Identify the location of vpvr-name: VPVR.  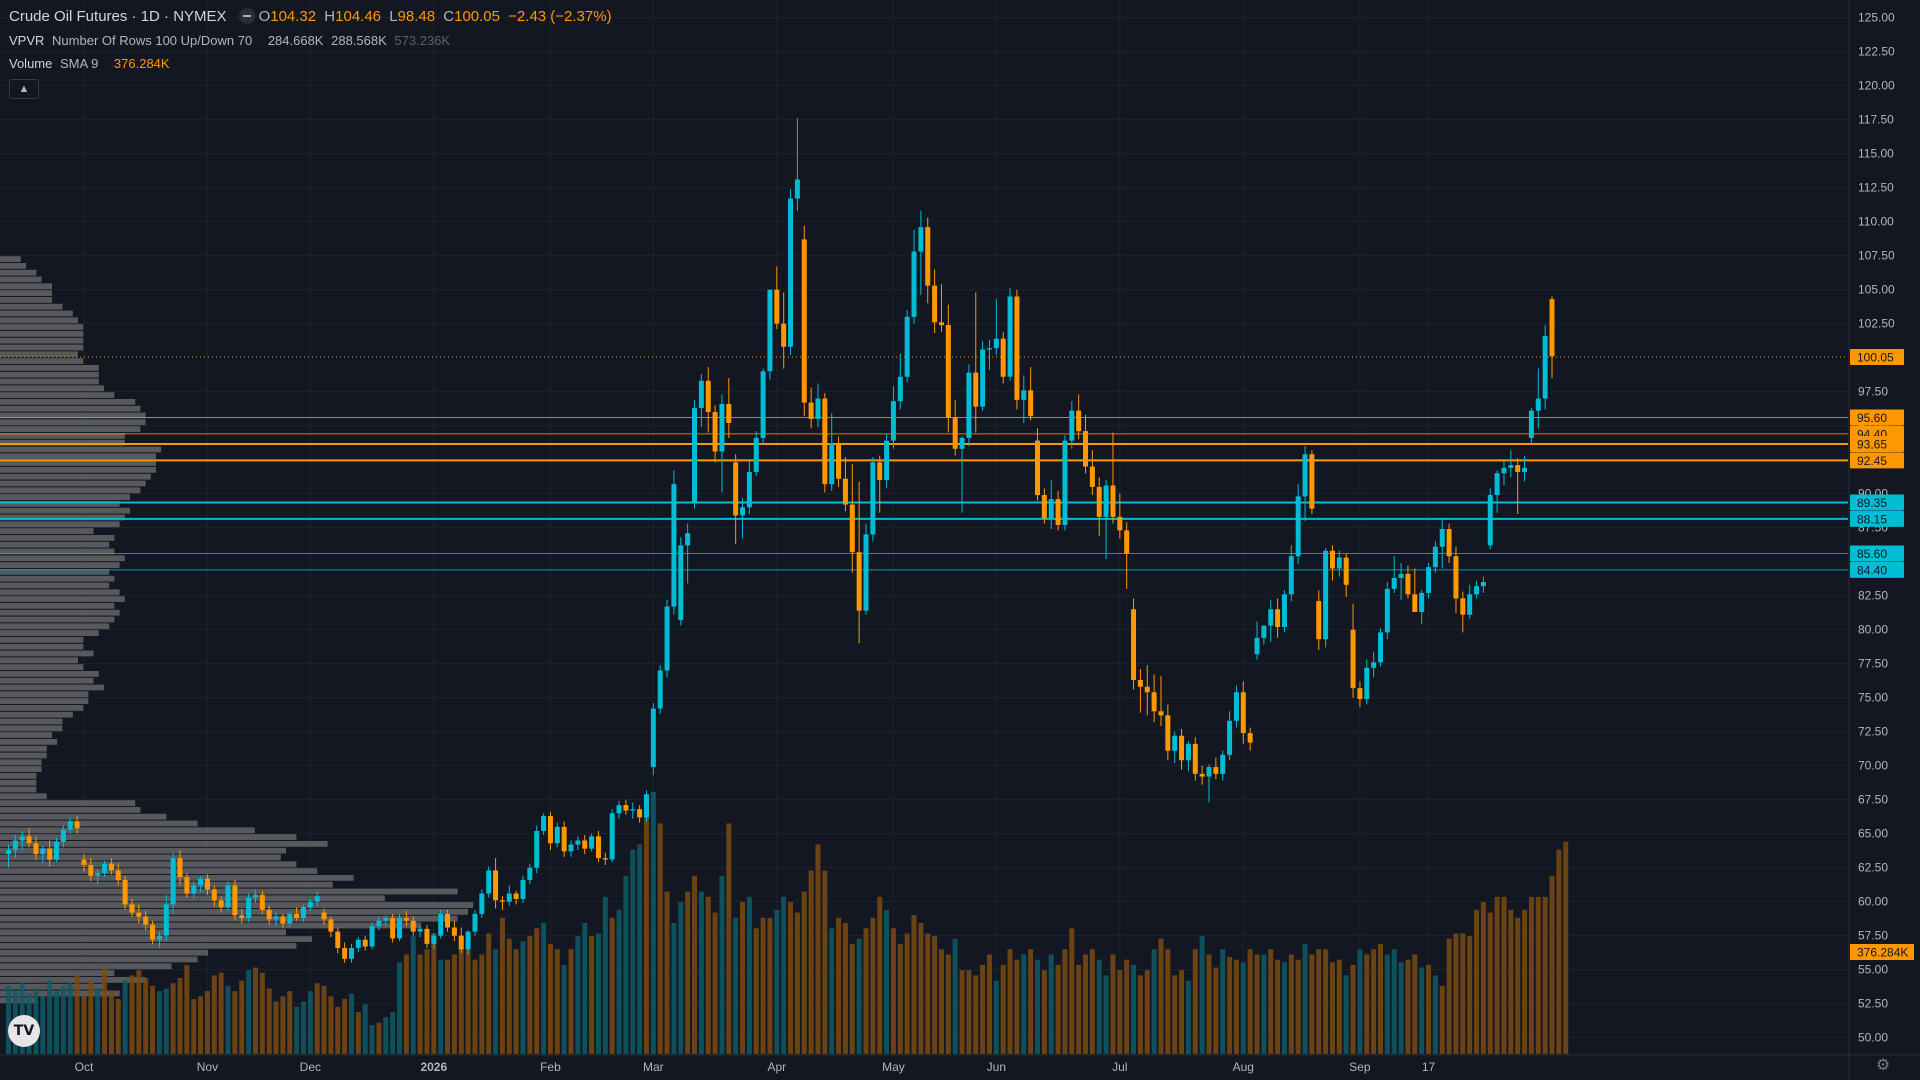
(27, 40).